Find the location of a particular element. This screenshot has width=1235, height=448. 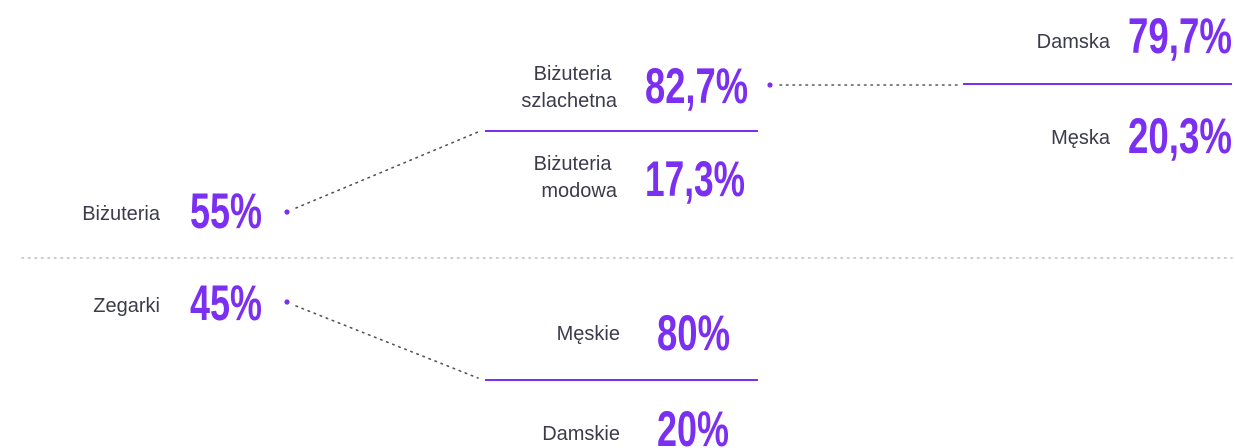

node-value: 17,3% is located at coordinates (695, 179).